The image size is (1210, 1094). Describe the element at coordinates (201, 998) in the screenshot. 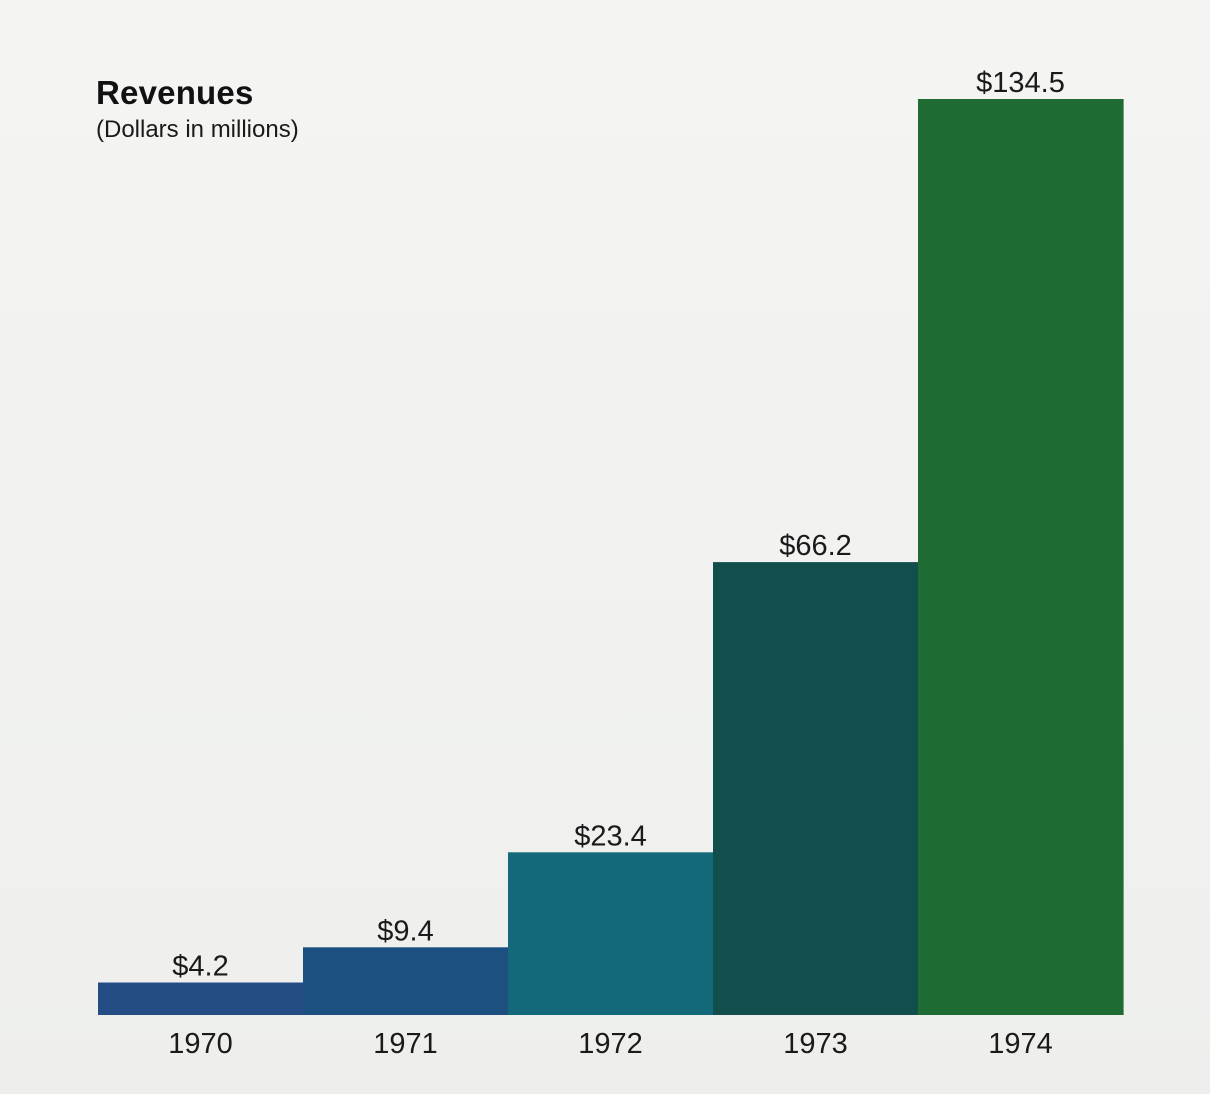

I see `bar-1970` at that location.